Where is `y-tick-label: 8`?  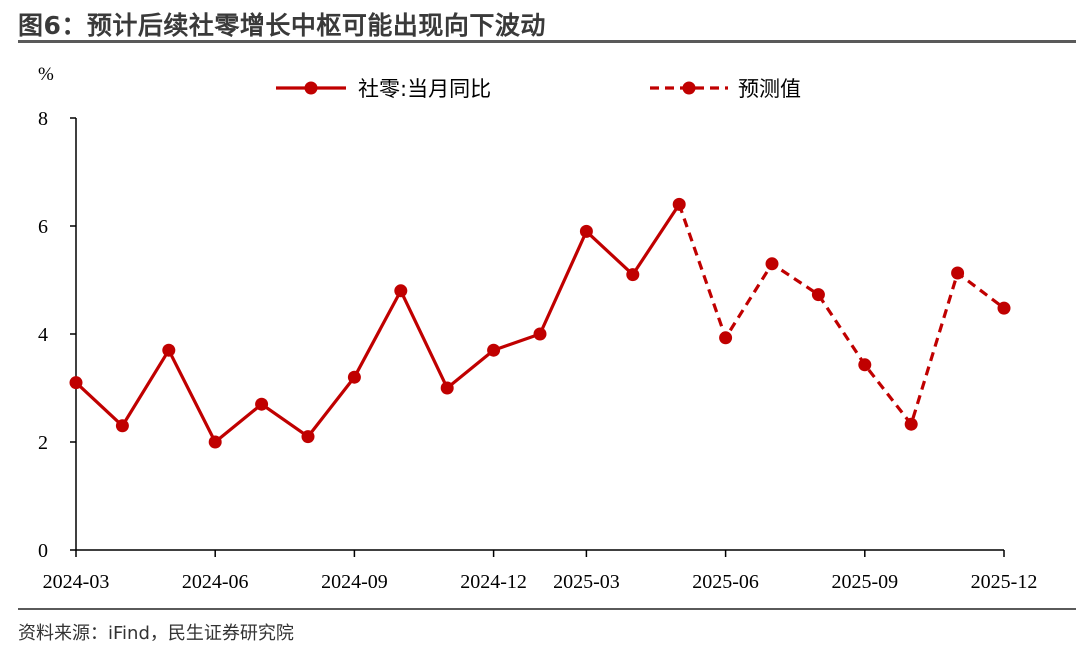 y-tick-label: 8 is located at coordinates (43, 119).